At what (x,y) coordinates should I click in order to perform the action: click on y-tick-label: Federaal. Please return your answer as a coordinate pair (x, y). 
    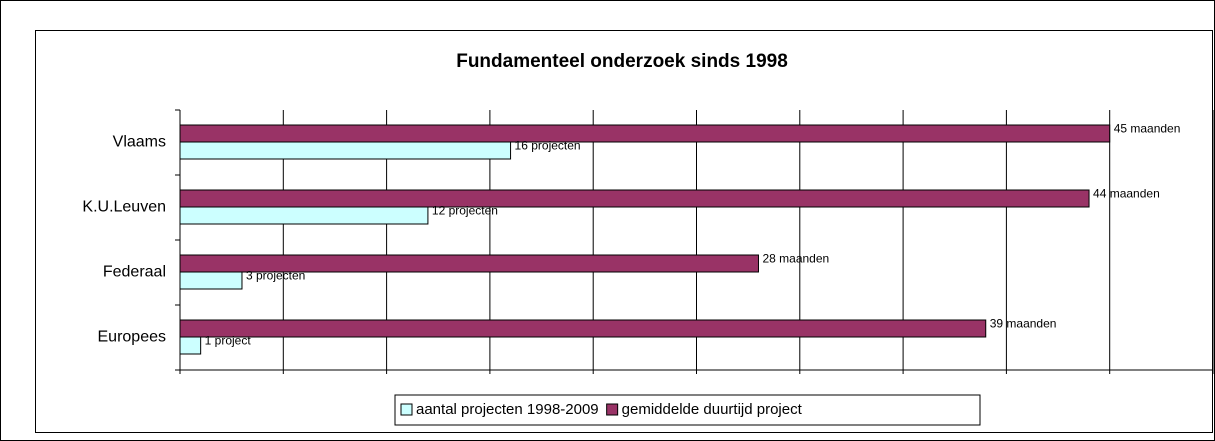
    Looking at the image, I should click on (134, 272).